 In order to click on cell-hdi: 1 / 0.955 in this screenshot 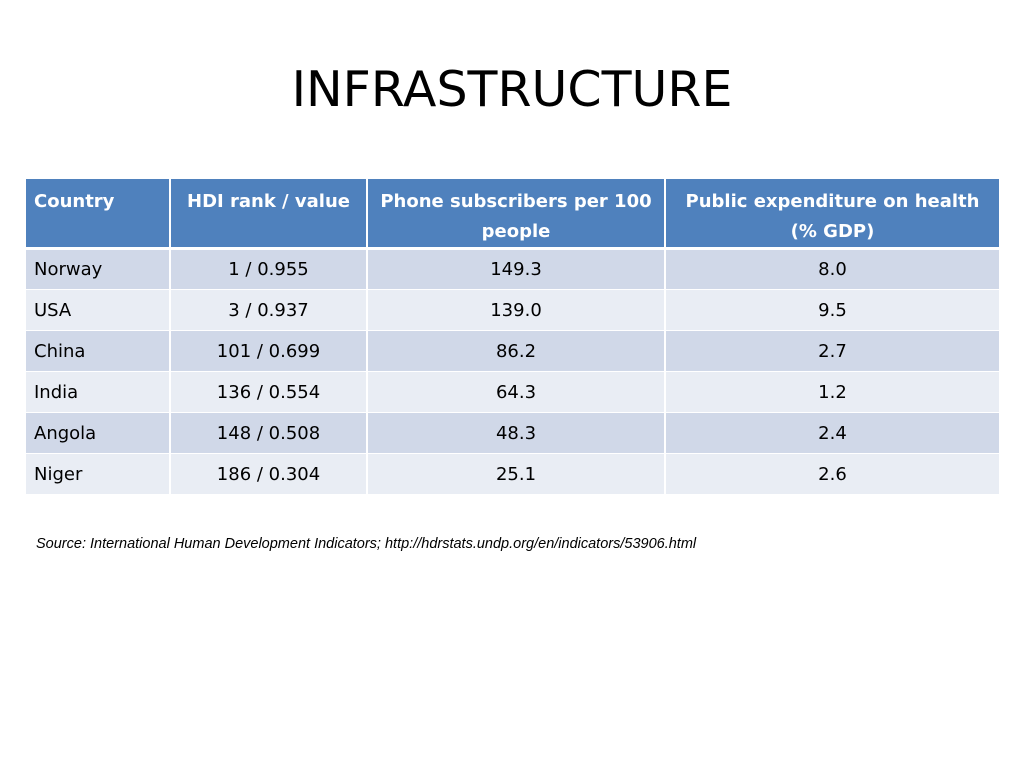, I will do `click(269, 269)`.